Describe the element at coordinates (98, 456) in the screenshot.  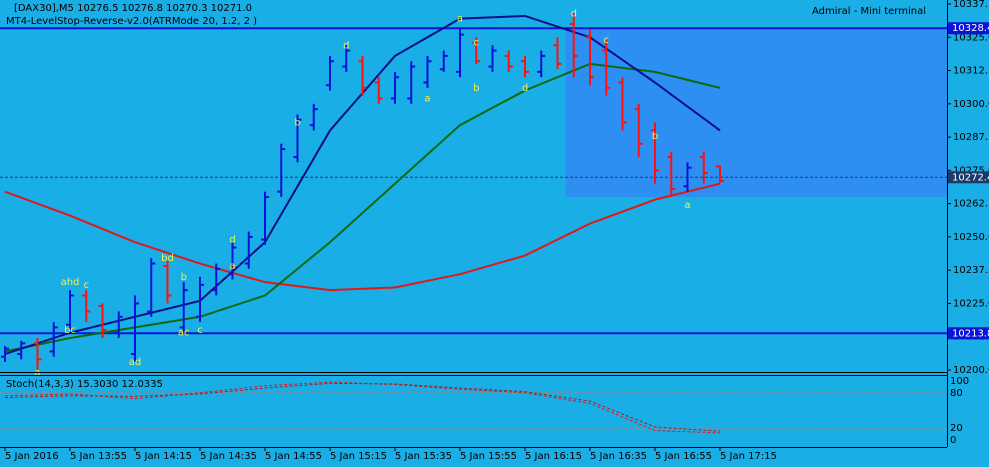
I see `x-tick-label: 5 Jan 13:55` at that location.